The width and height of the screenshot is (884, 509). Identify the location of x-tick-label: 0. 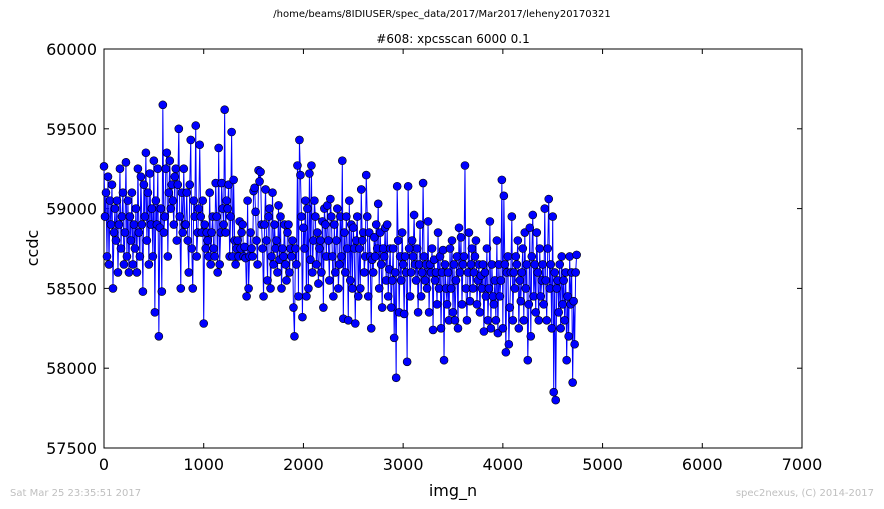
(104, 464).